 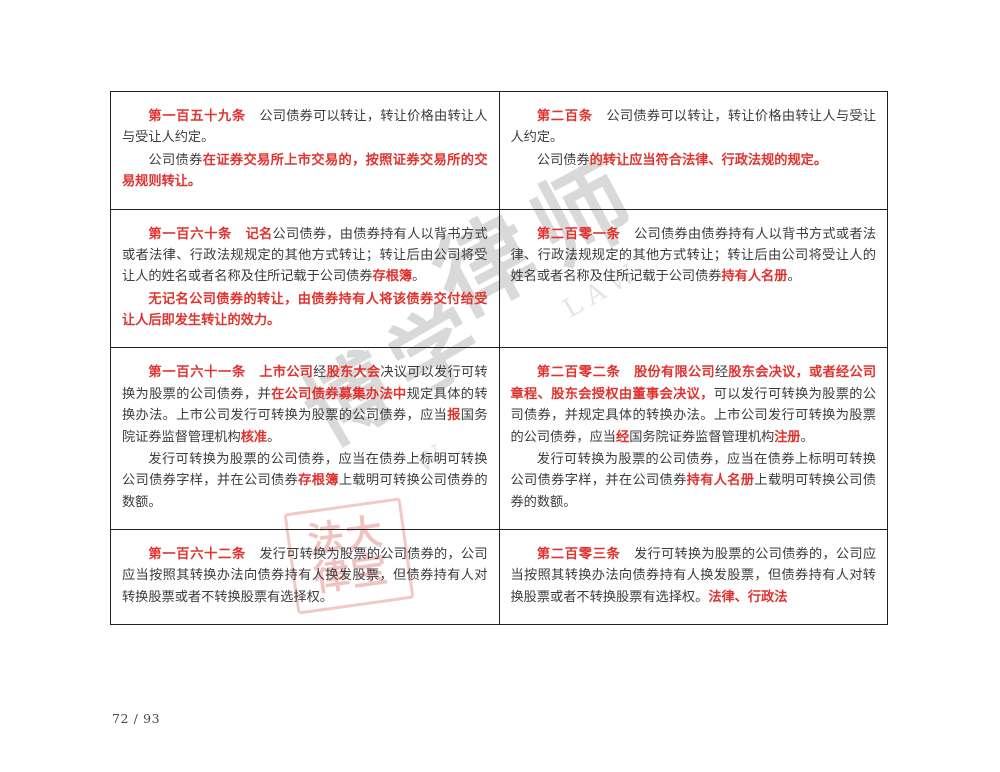 I want to click on amended-text: 经, so click(x=623, y=437).